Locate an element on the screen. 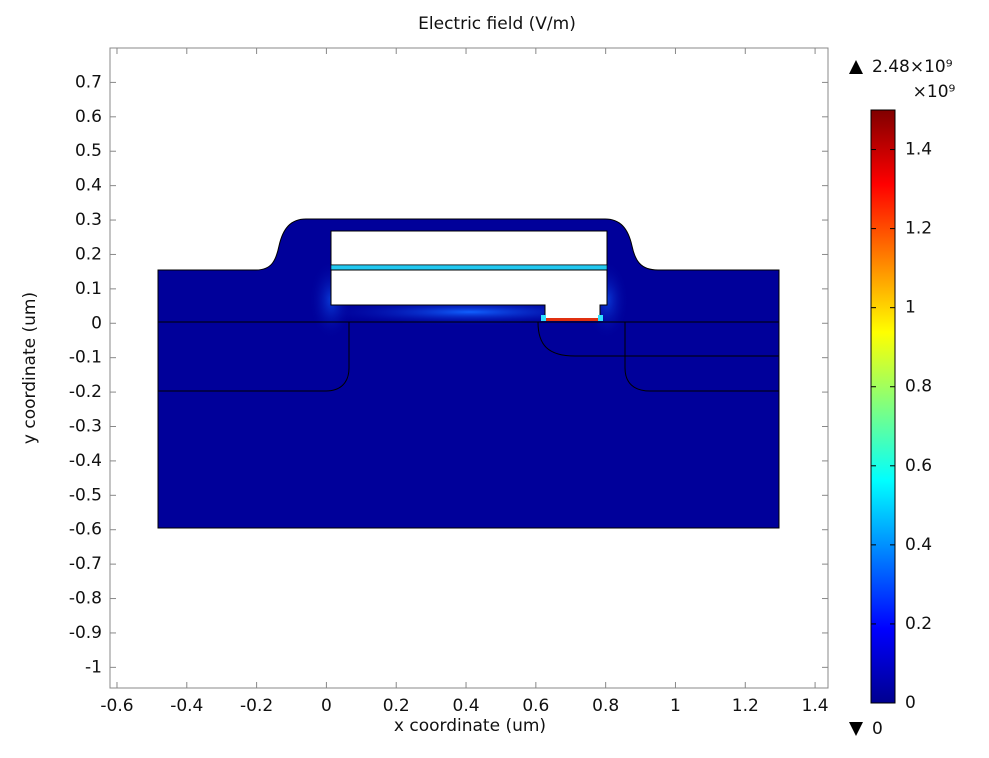 This screenshot has height=758, width=989. colorbar-tick-label: 0.2 is located at coordinates (918, 624).